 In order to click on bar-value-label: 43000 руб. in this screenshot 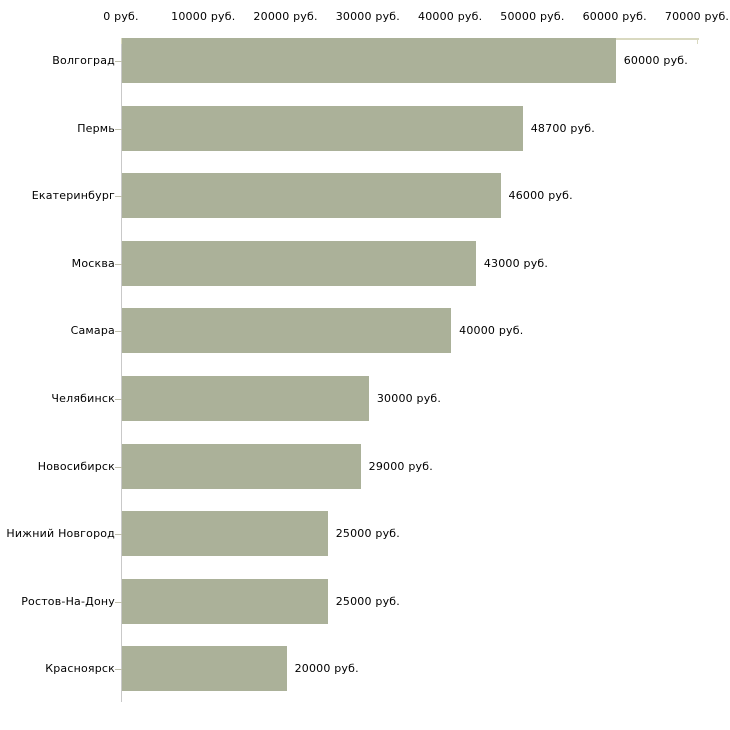, I will do `click(516, 263)`.